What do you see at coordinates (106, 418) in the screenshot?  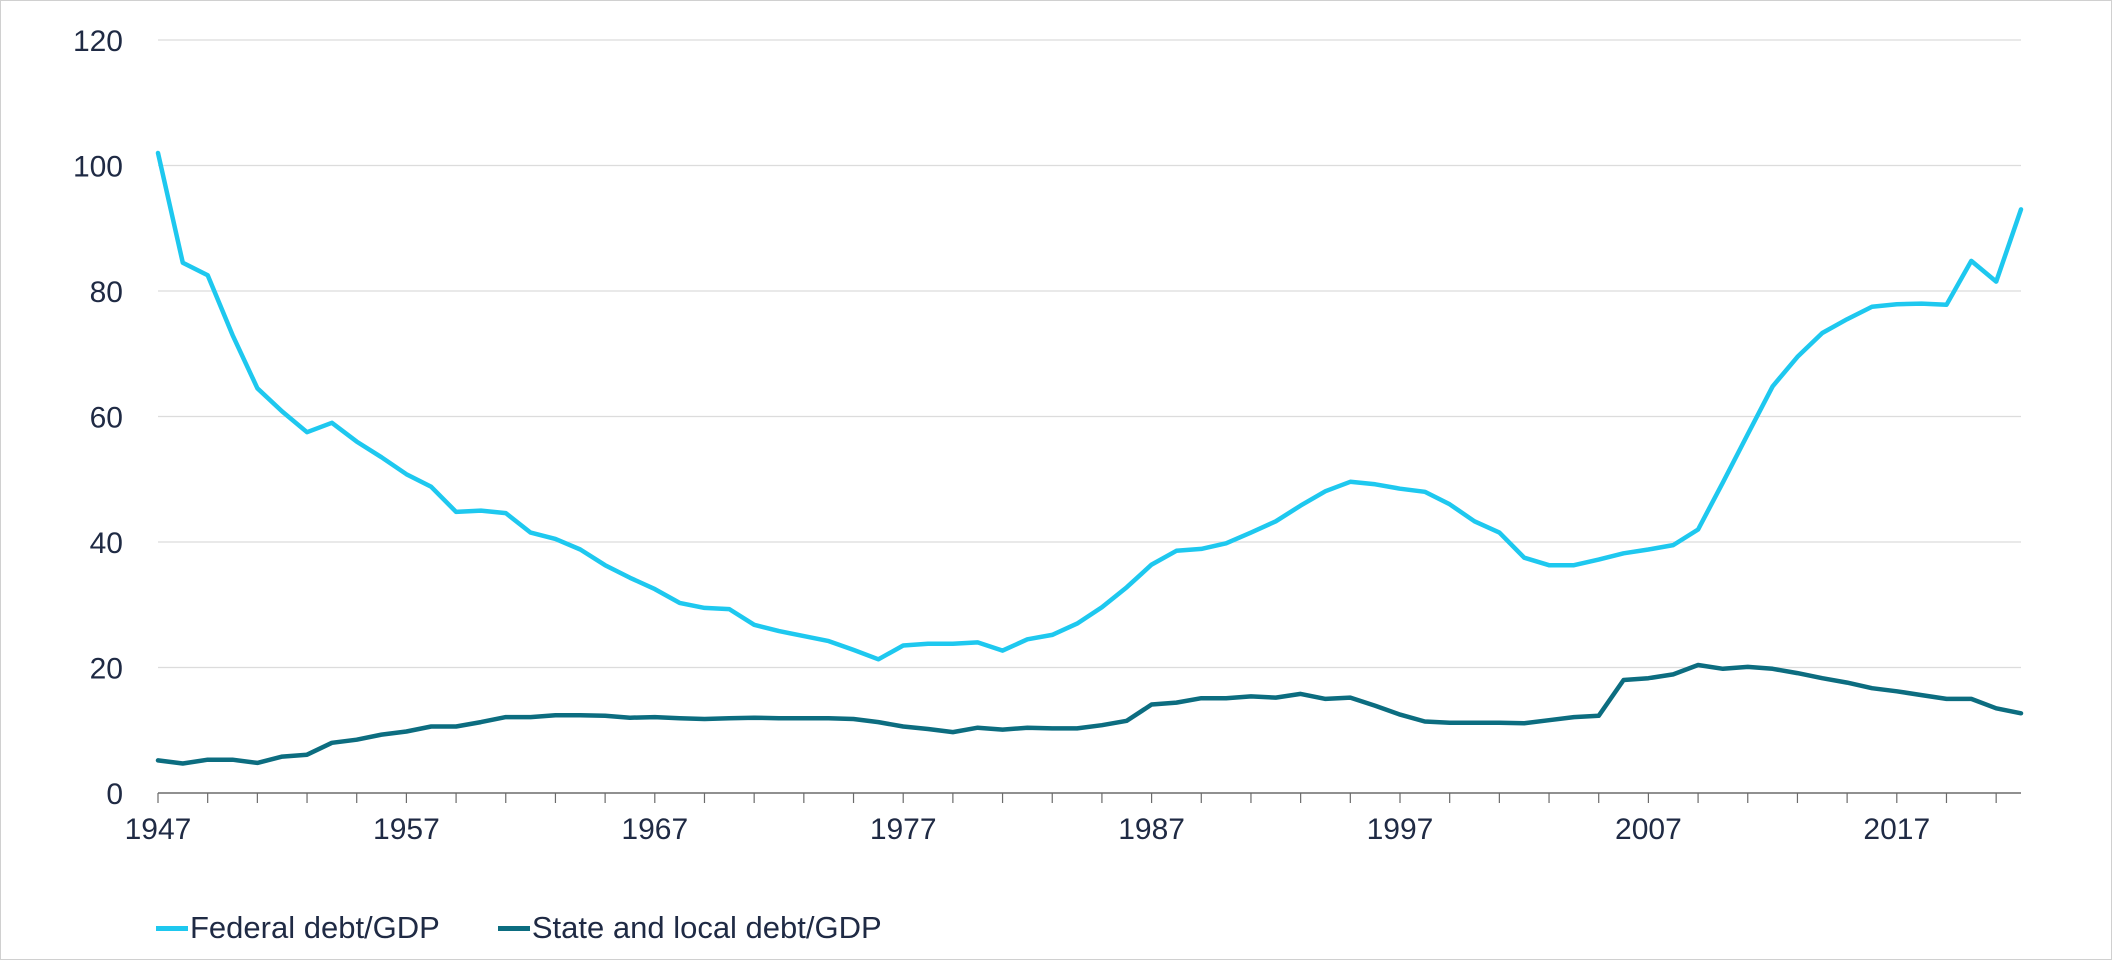 I see `y-tick-label: 60` at bounding box center [106, 418].